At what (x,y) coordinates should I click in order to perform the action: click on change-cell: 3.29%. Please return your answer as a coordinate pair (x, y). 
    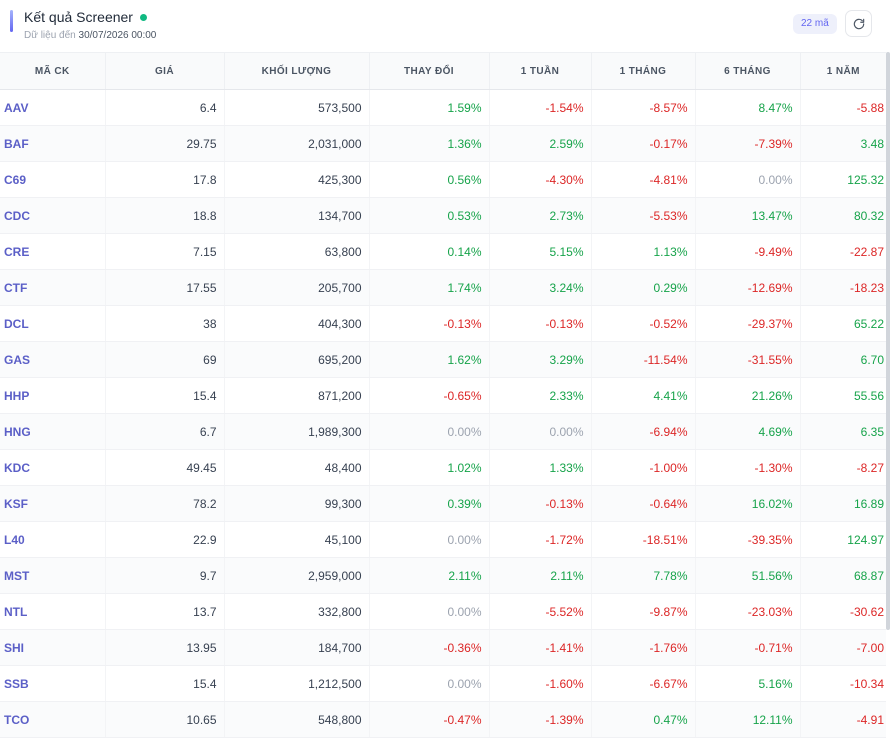
    Looking at the image, I should click on (540, 359).